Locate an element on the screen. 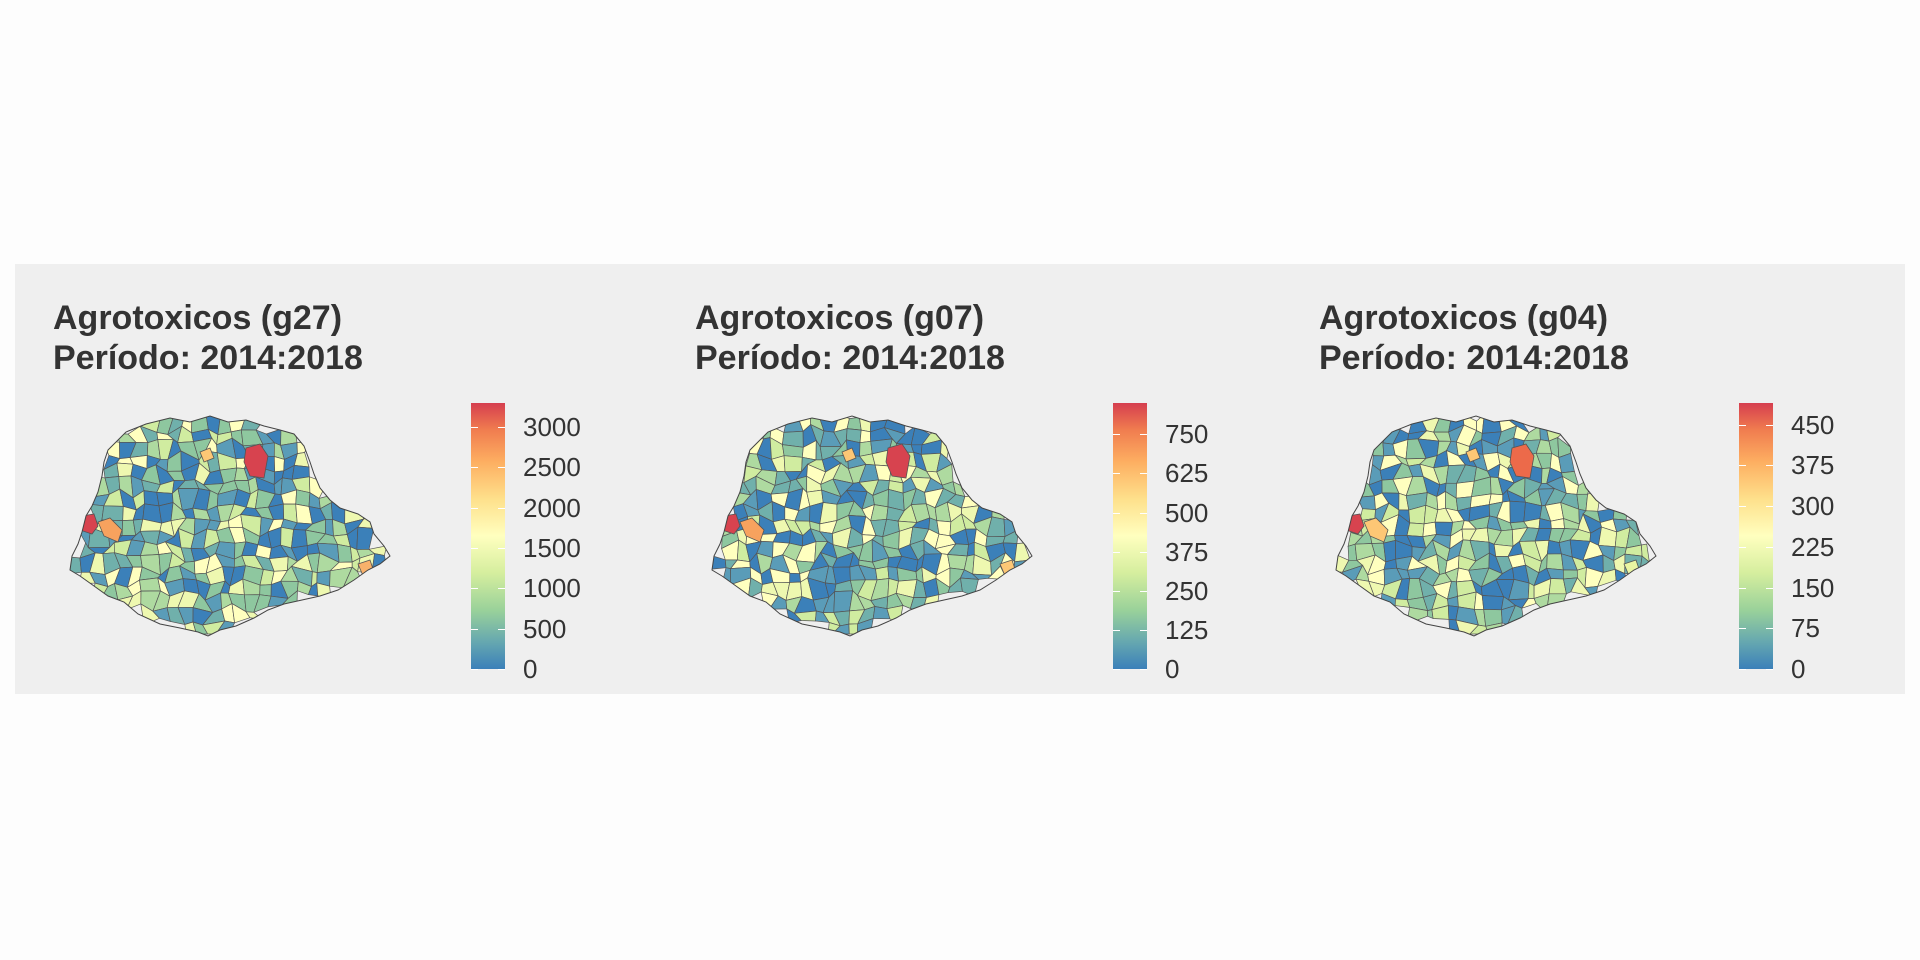 The width and height of the screenshot is (1920, 960). panel-title-line1: Agrotoxicos (g27) is located at coordinates (198, 318).